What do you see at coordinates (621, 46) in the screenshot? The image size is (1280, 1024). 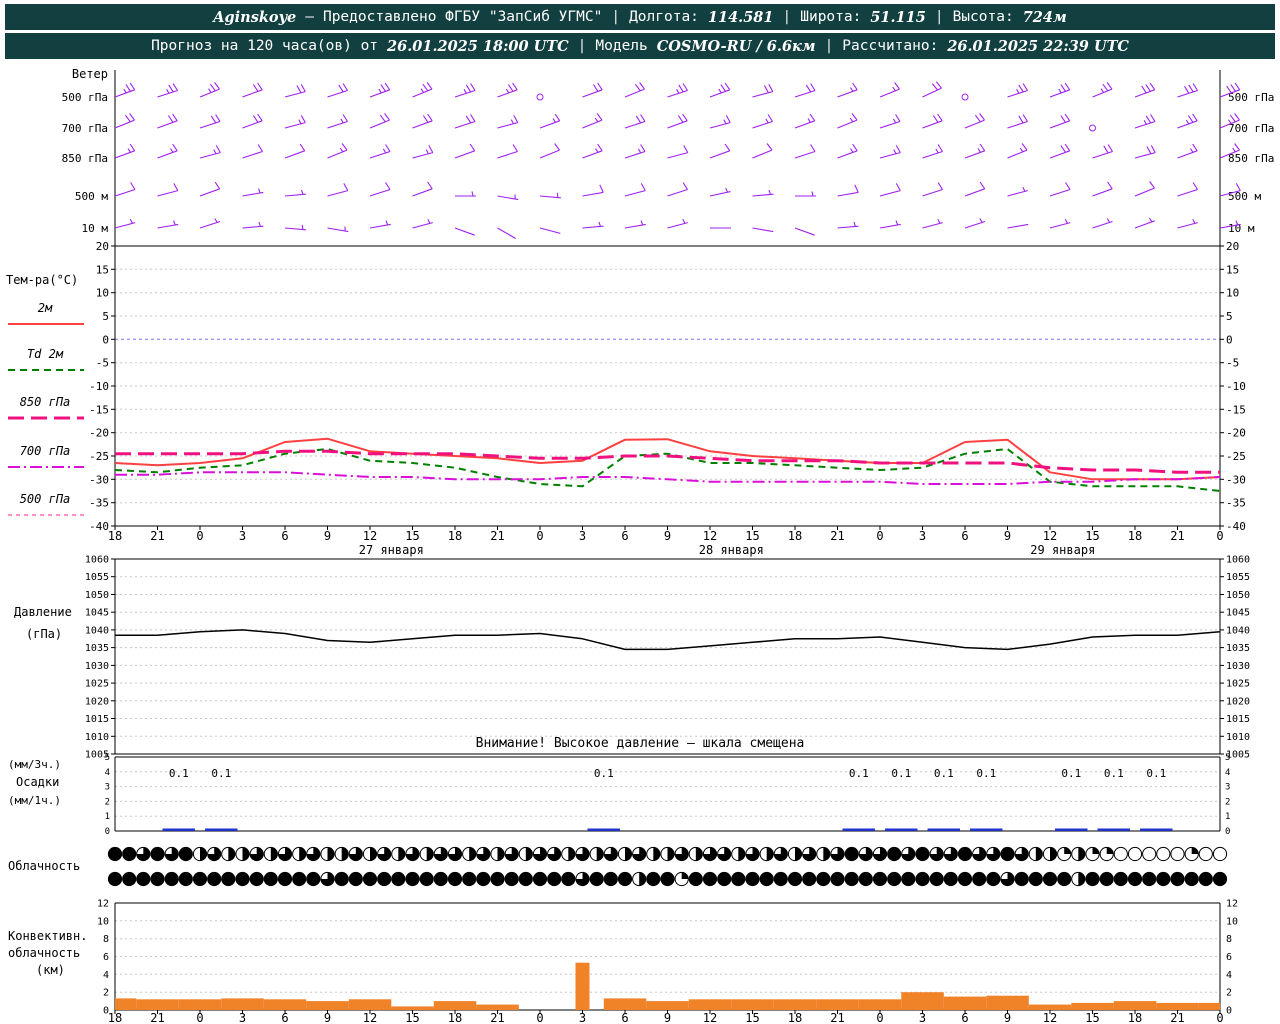 I see `model-label: Модель` at bounding box center [621, 46].